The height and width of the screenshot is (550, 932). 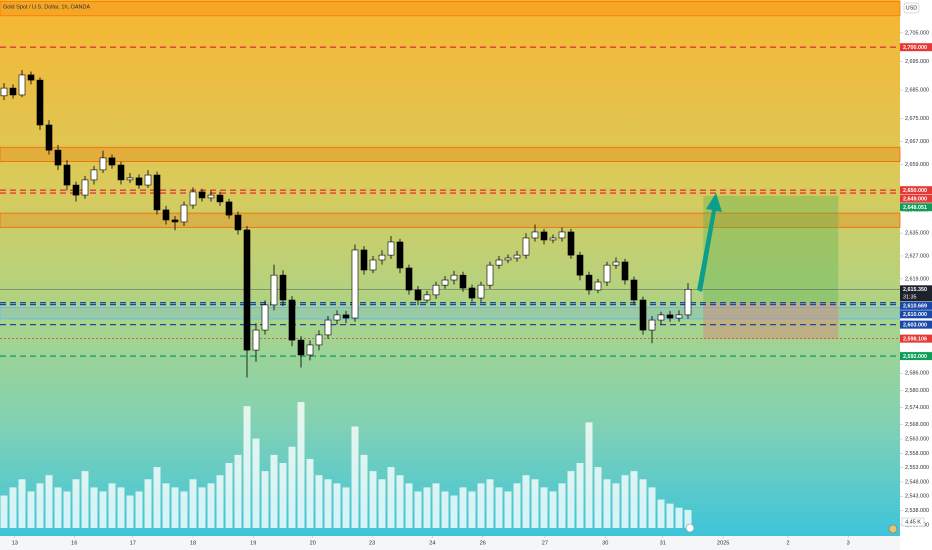 I want to click on y-tick-label: 2,667.000, so click(x=917, y=142).